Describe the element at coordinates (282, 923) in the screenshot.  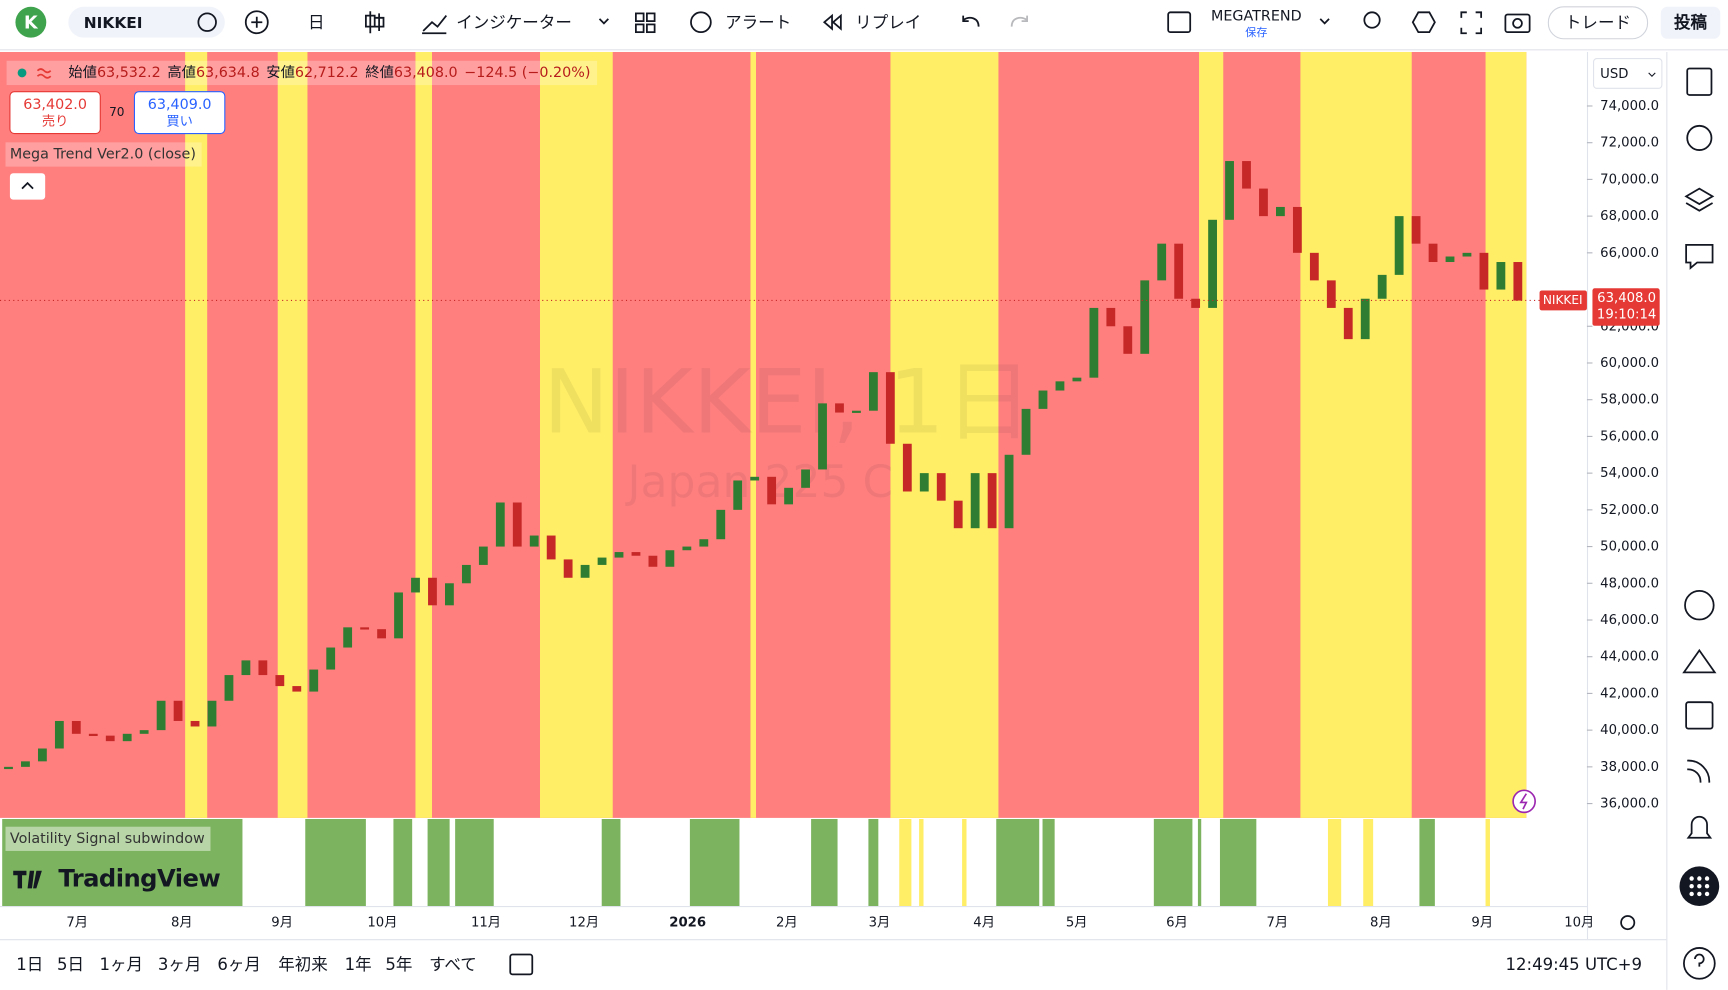
I see `time-tick-label: 9月` at that location.